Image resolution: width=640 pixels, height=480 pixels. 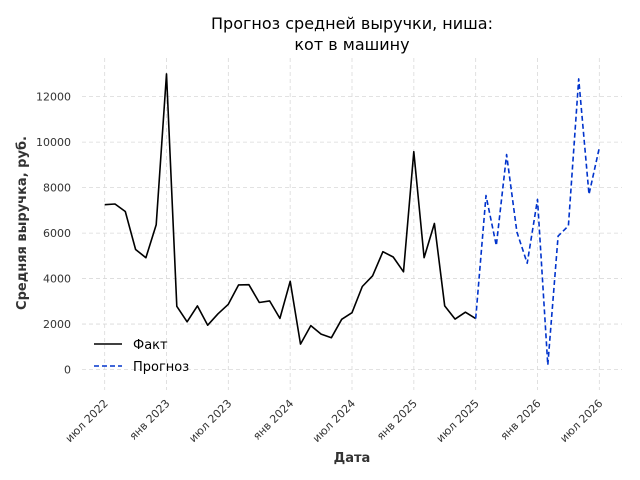 I want to click on y-axis-ticks: 0 2000 4000 6000 8000 10000 12000, so click(x=53, y=234).